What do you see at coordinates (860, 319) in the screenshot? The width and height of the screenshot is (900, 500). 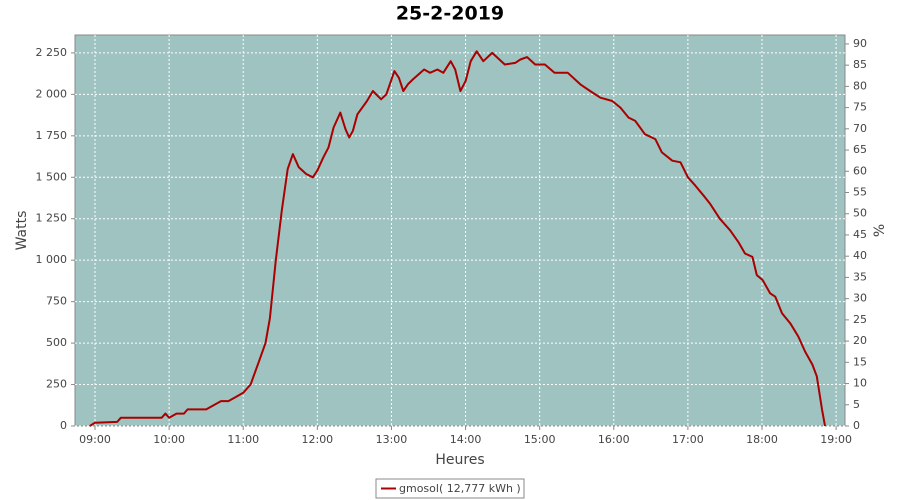 I see `y2-tick-label: 25` at bounding box center [860, 319].